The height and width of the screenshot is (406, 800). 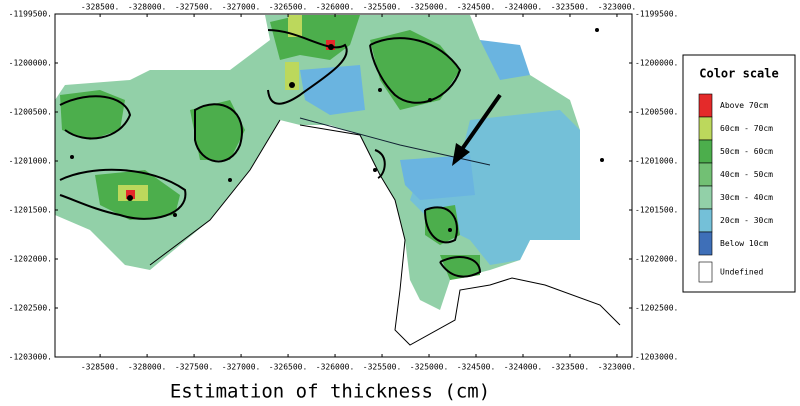 I want to click on legend-label: Above 70cm, so click(x=744, y=105).